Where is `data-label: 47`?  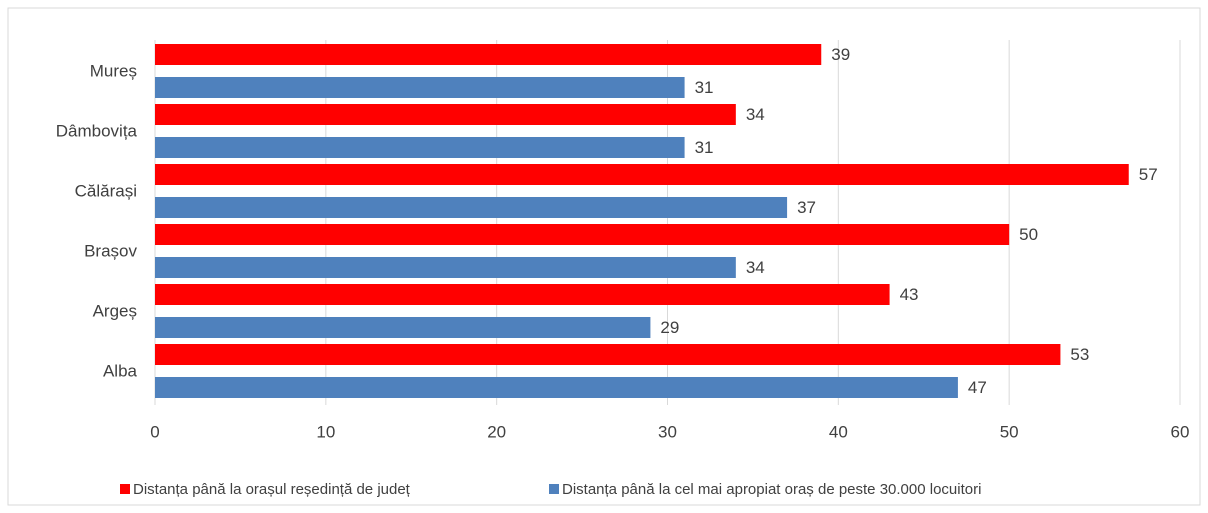
data-label: 47 is located at coordinates (977, 387).